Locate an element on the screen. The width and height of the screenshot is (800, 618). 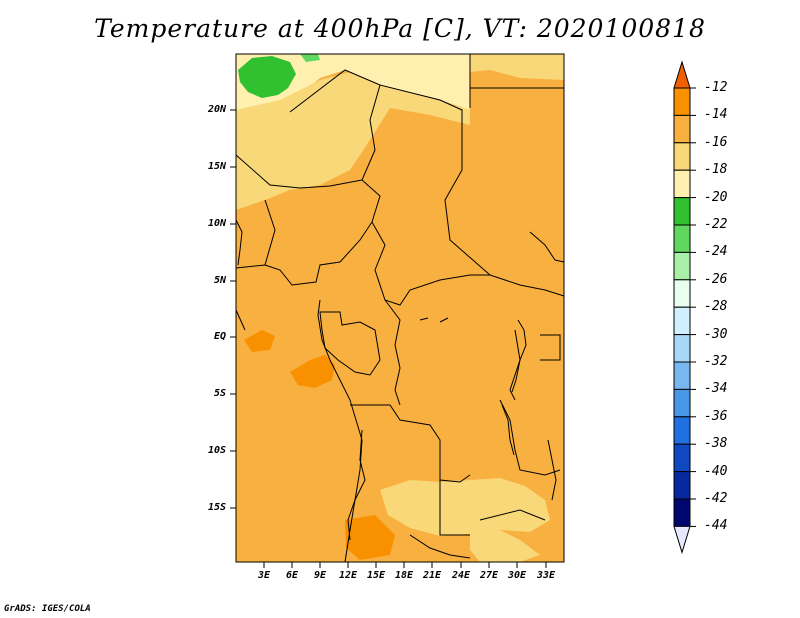
lat-label: 15S is located at coordinates (216, 507).